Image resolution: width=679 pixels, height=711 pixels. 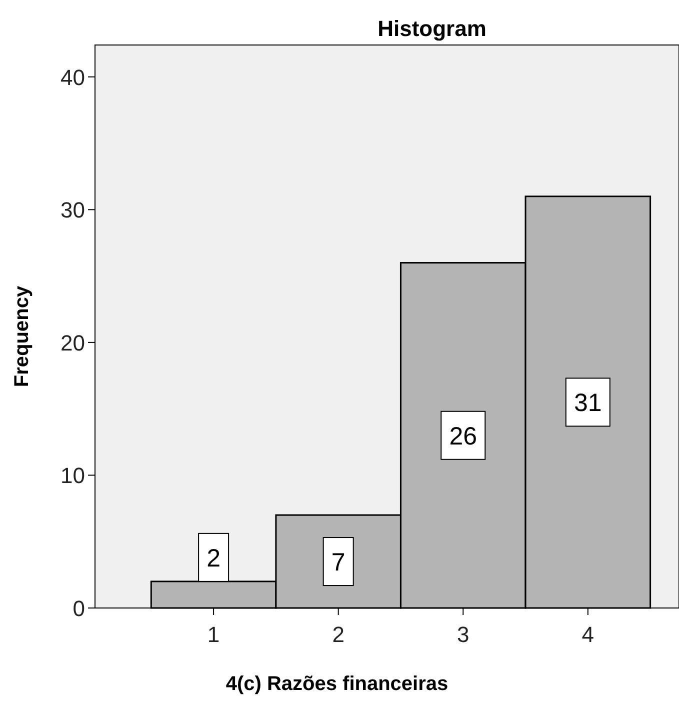 I want to click on data-label: 7, so click(x=338, y=562).